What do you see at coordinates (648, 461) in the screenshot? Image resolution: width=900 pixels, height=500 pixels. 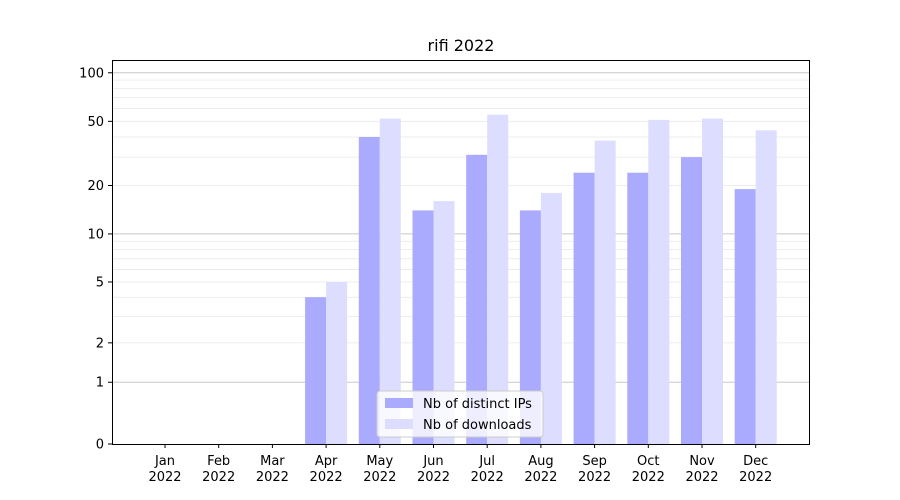 I see `x-tick-label-line: Oct` at bounding box center [648, 461].